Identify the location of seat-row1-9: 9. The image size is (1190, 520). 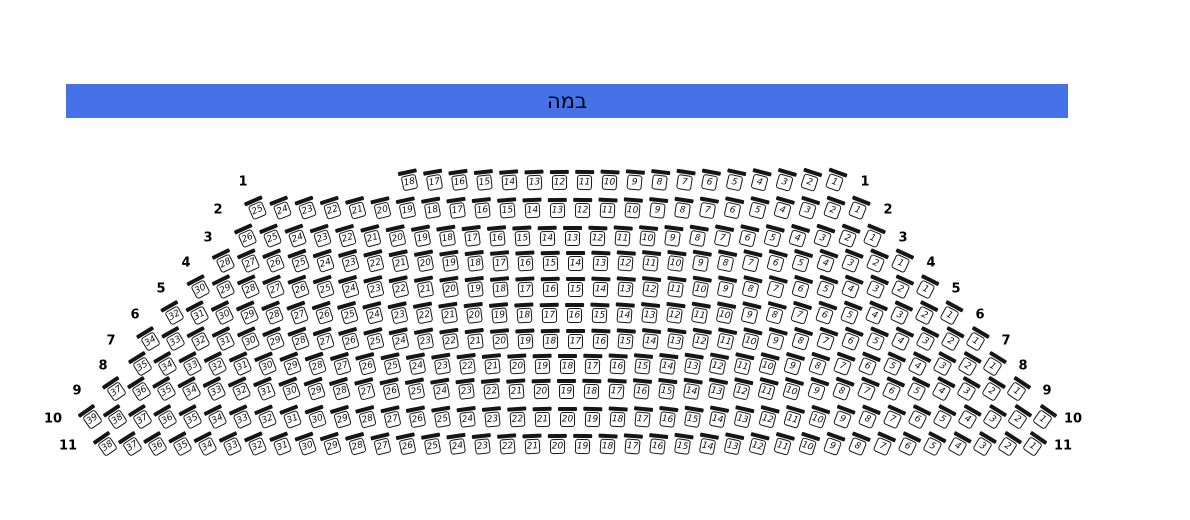
(635, 179).